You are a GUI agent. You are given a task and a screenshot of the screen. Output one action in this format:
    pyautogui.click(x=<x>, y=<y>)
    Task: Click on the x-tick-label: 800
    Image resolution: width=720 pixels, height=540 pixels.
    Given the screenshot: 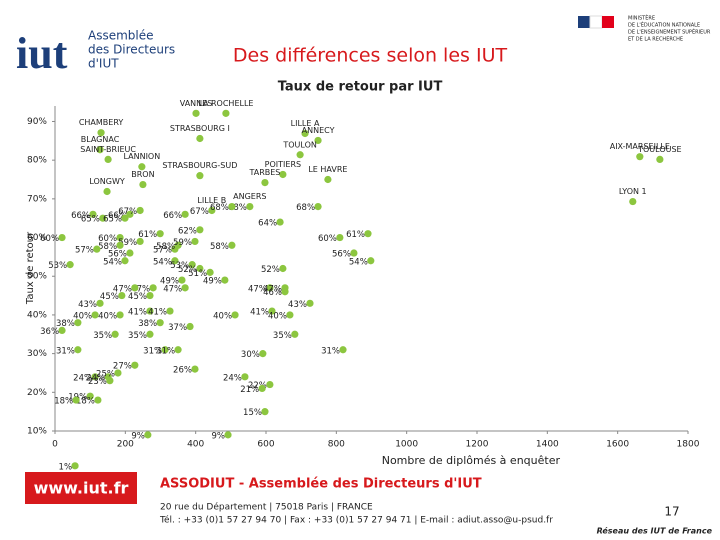 What is the action you would take?
    pyautogui.click(x=336, y=445)
    